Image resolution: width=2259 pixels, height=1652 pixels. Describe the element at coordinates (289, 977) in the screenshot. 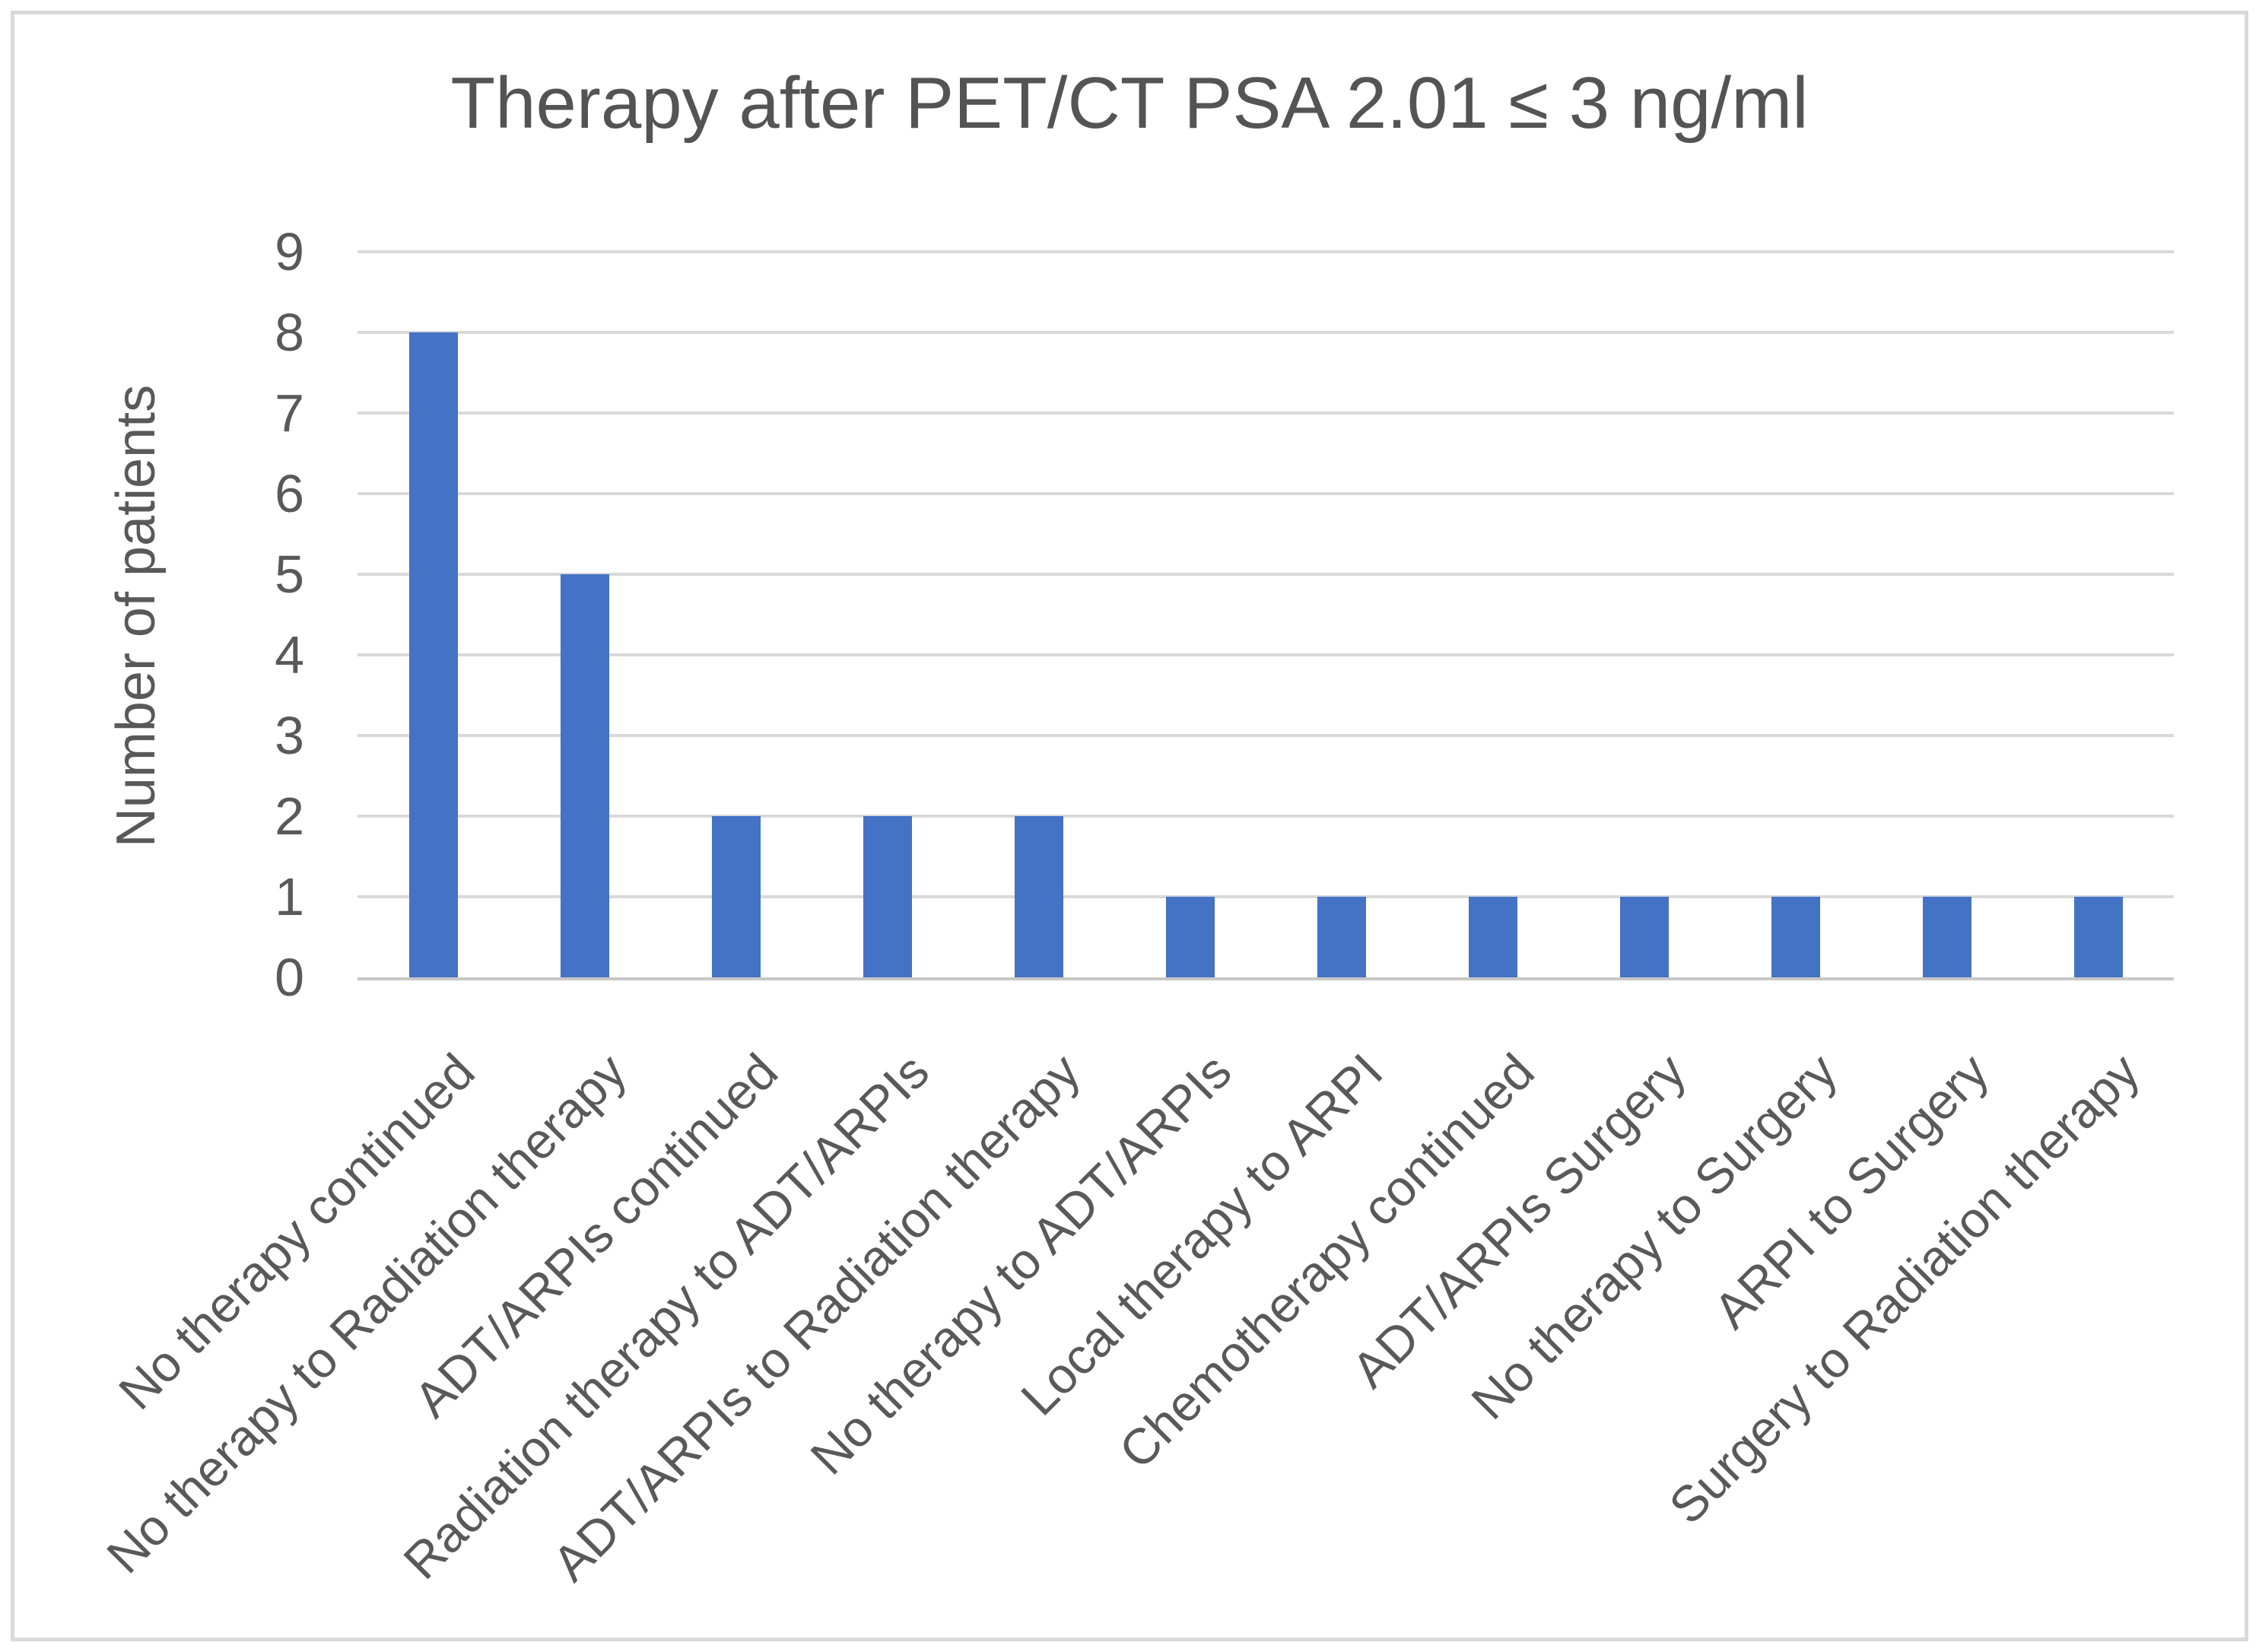

I see `y-tick-label: 0` at that location.